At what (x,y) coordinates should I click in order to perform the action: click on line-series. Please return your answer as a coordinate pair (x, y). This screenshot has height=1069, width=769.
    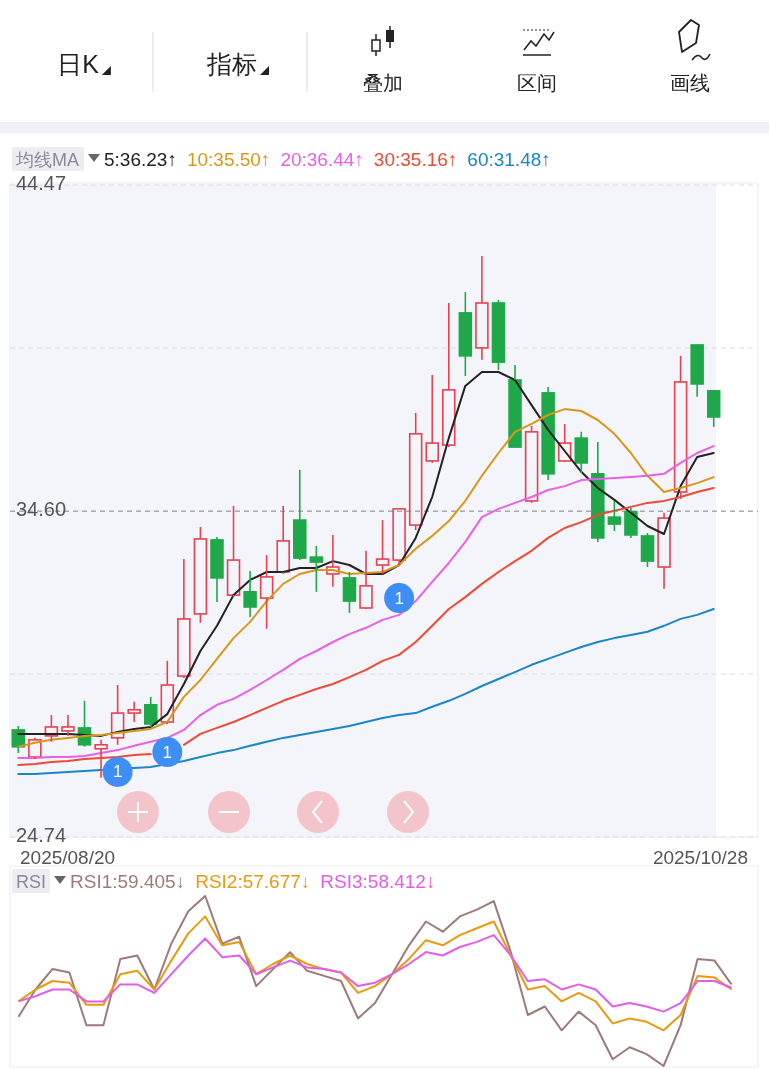
    Looking at the image, I should click on (366, 691).